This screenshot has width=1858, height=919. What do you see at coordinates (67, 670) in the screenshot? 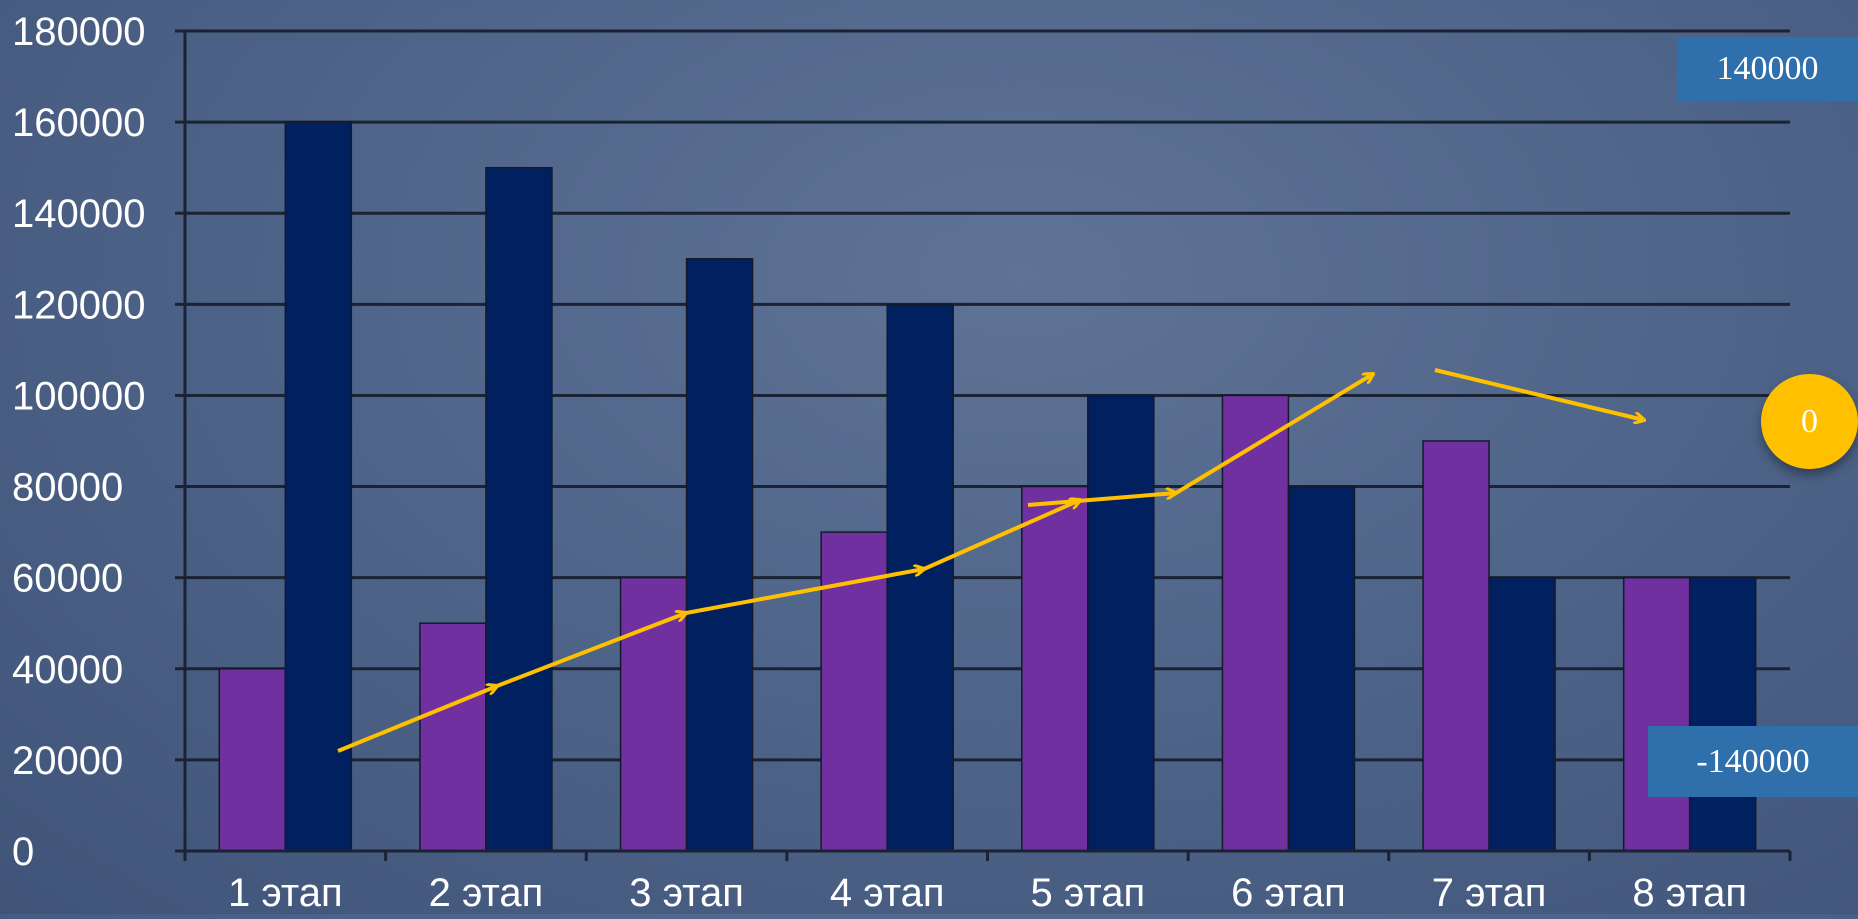
I see `y-tick-label: 40000` at bounding box center [67, 670].